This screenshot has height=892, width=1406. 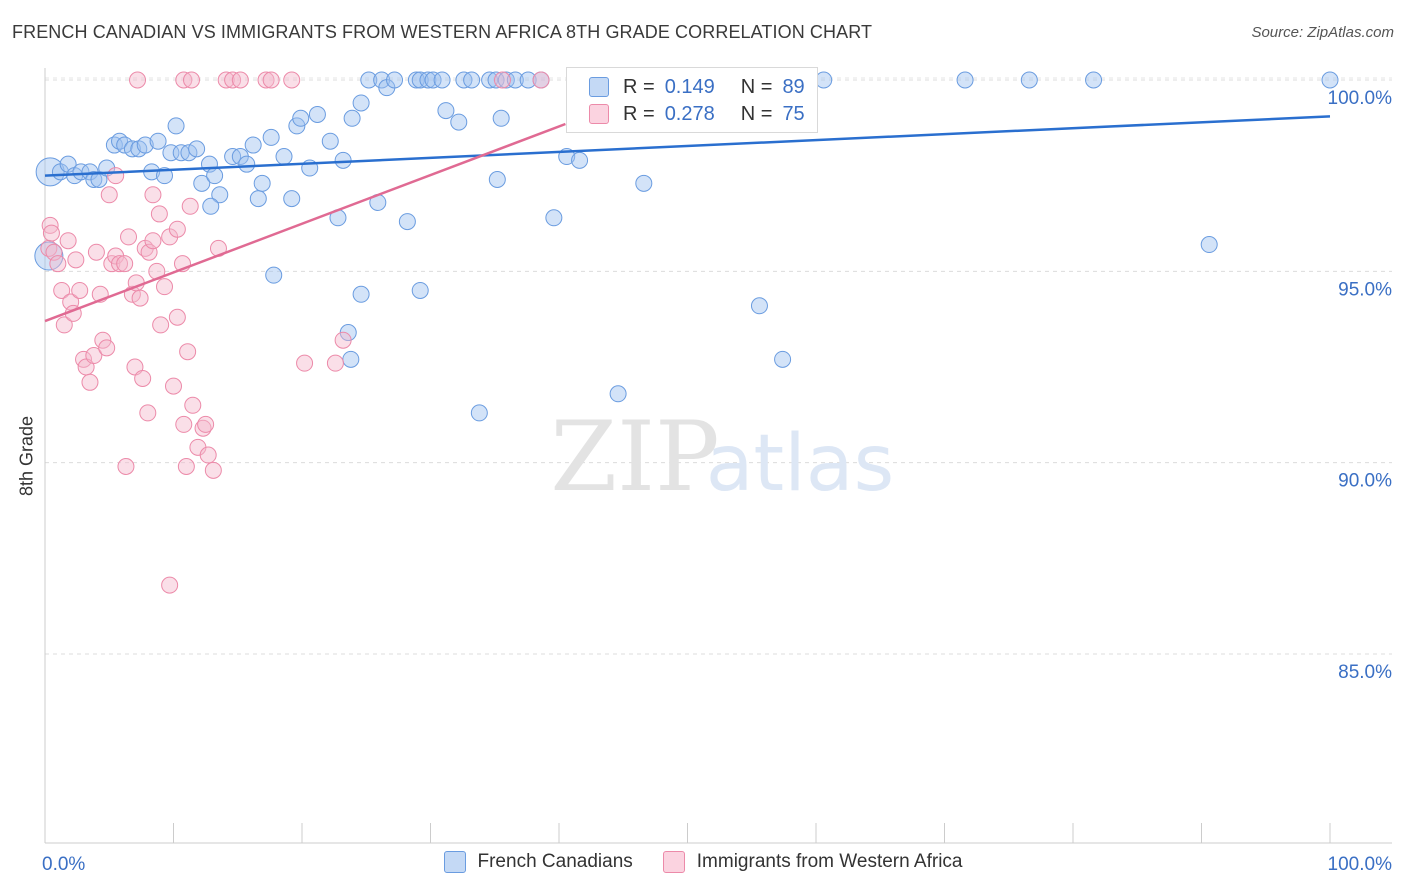 I want to click on trendline-western-africa, so click(x=305, y=222).